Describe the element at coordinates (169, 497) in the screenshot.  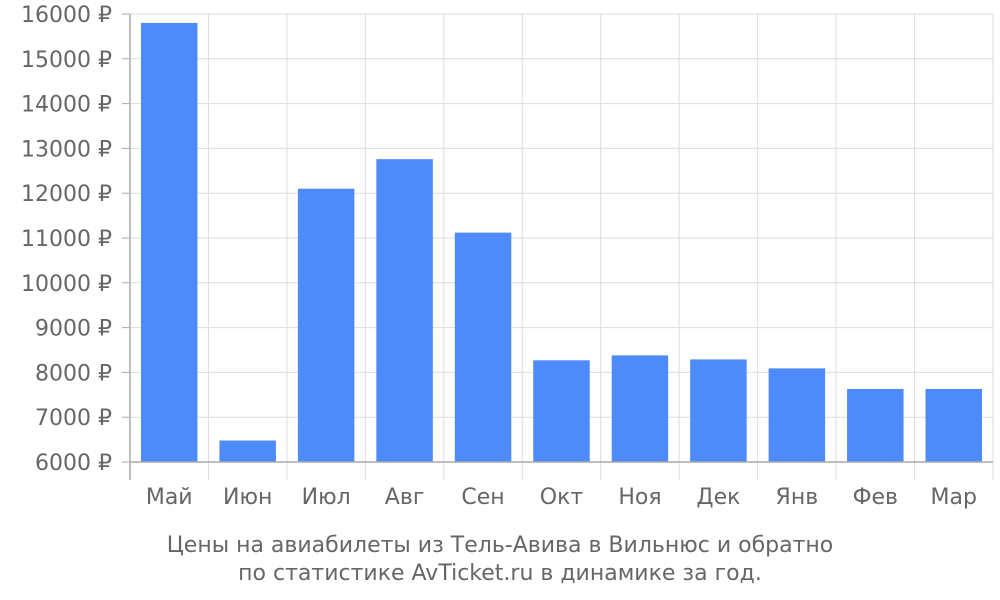
I see `x-tick-label: Май` at that location.